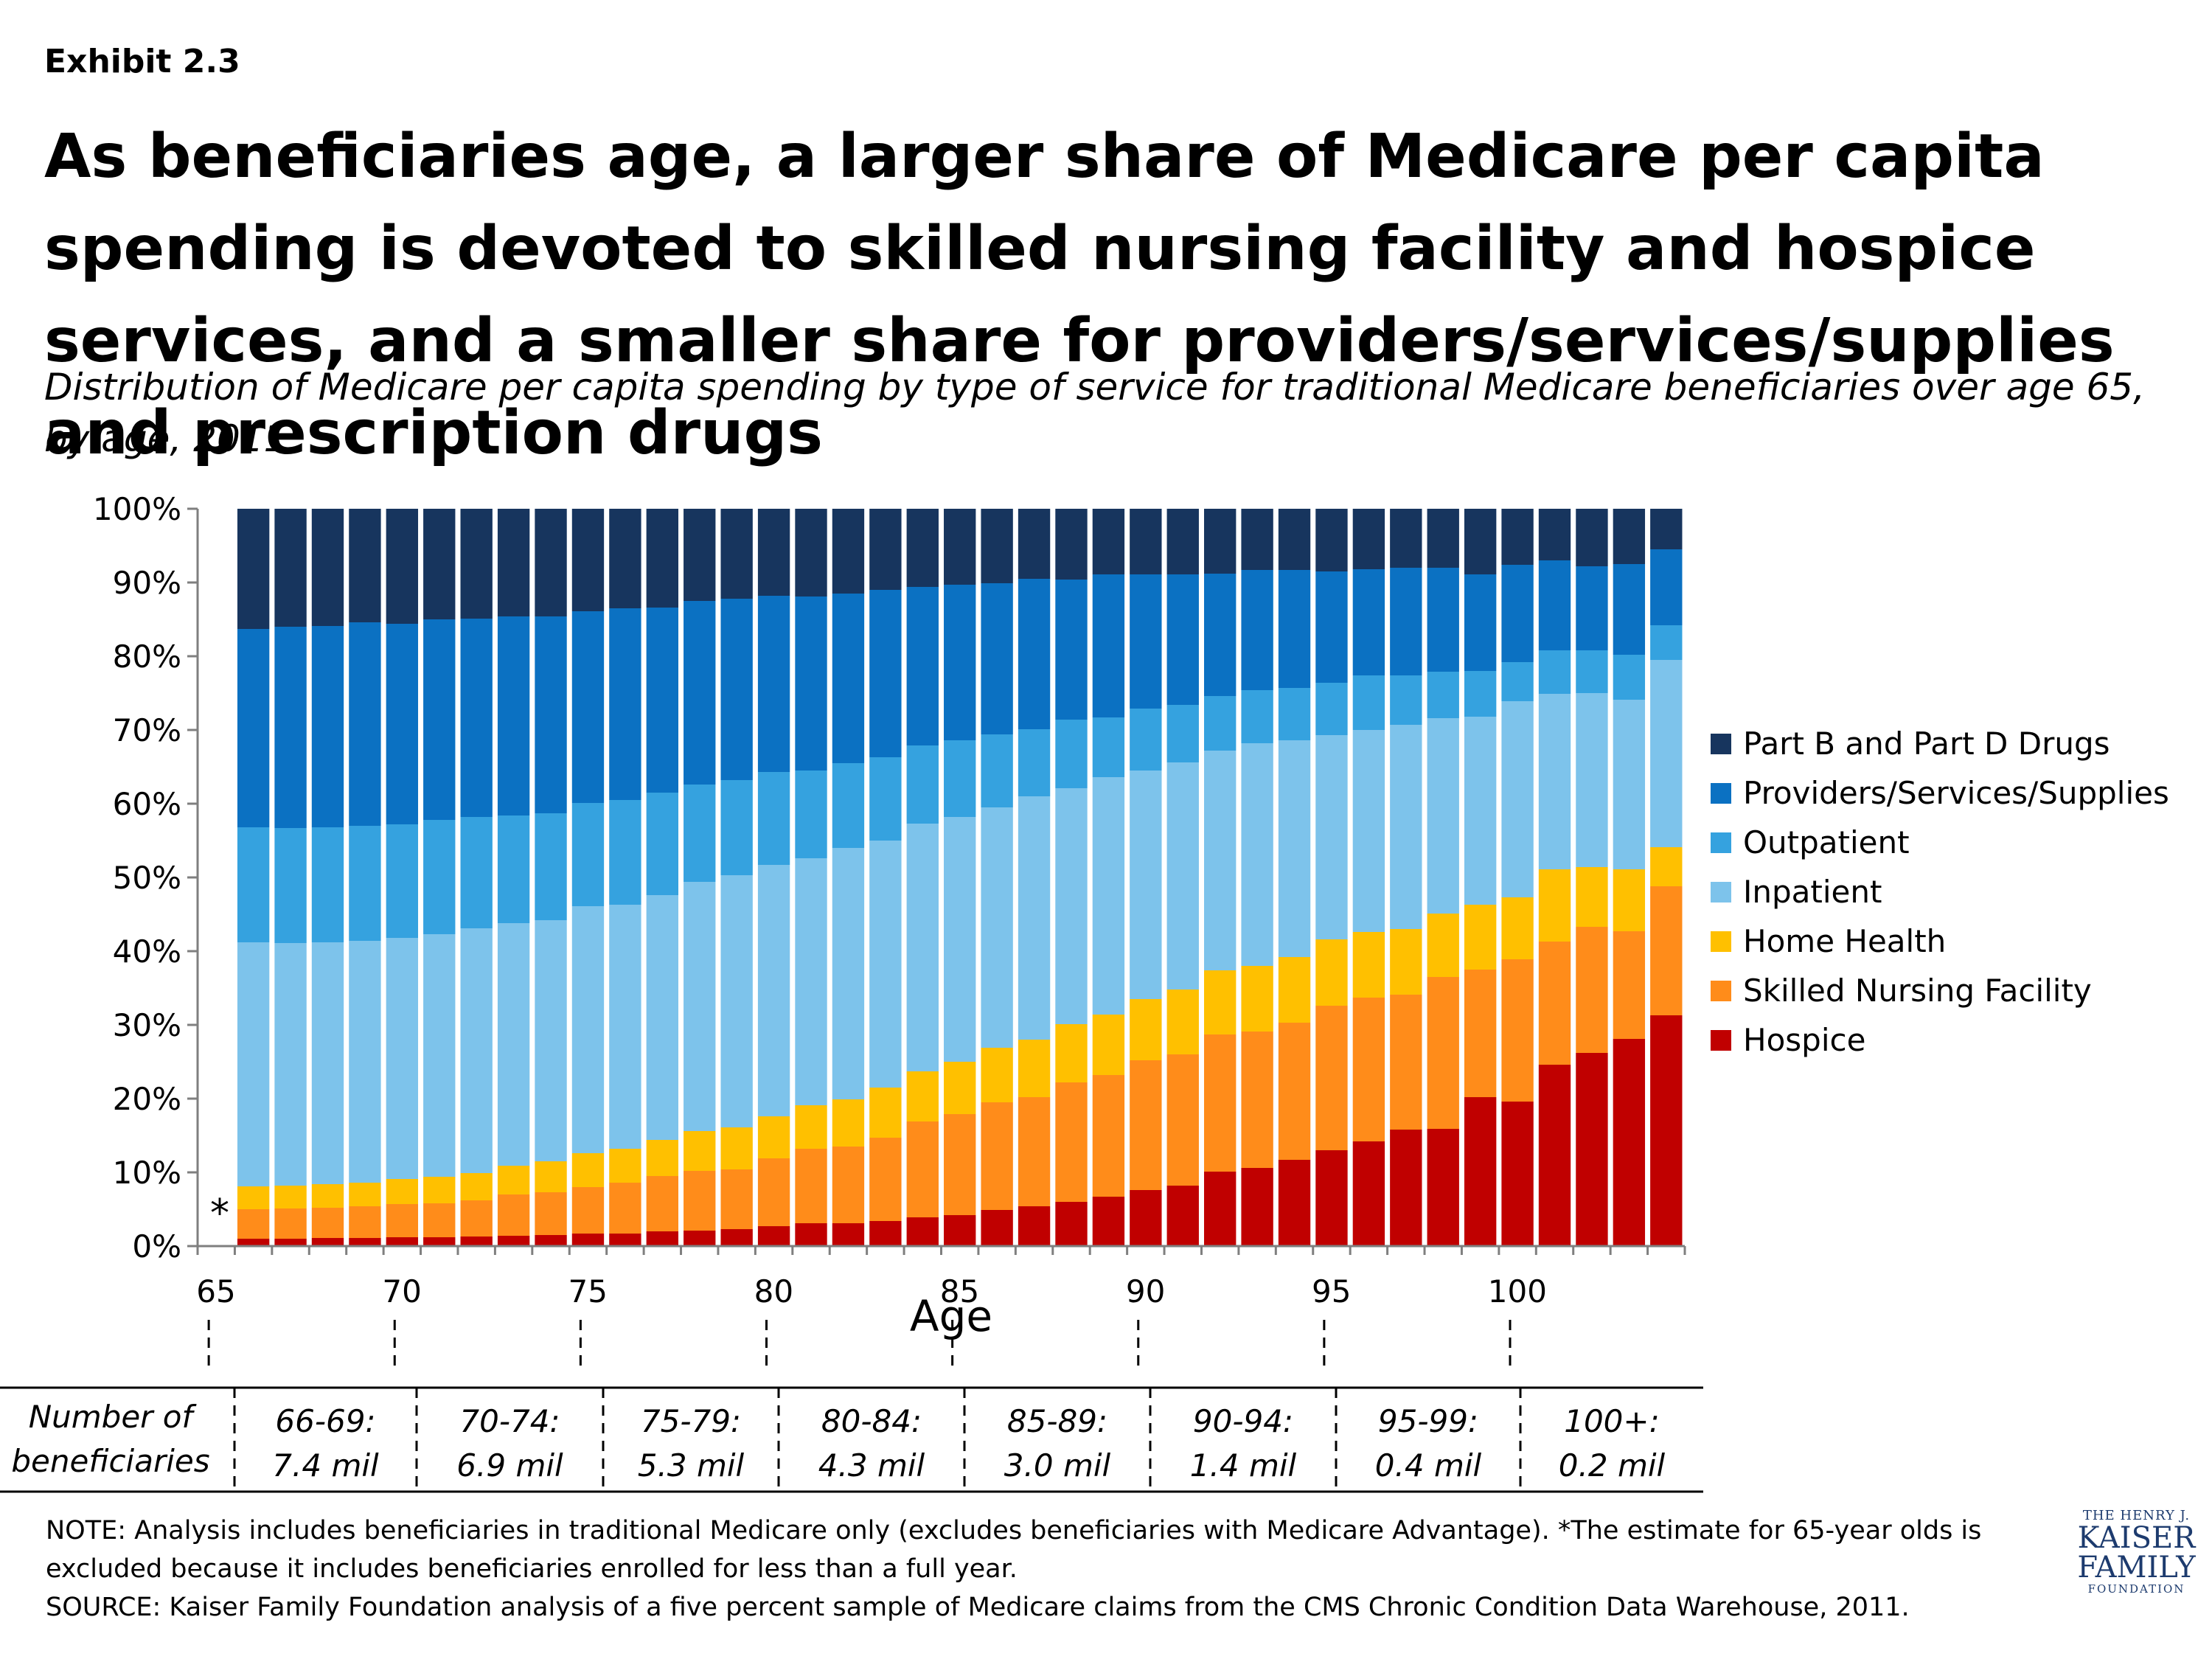  I want to click on age-group-range: 85-89:, so click(1057, 1421).